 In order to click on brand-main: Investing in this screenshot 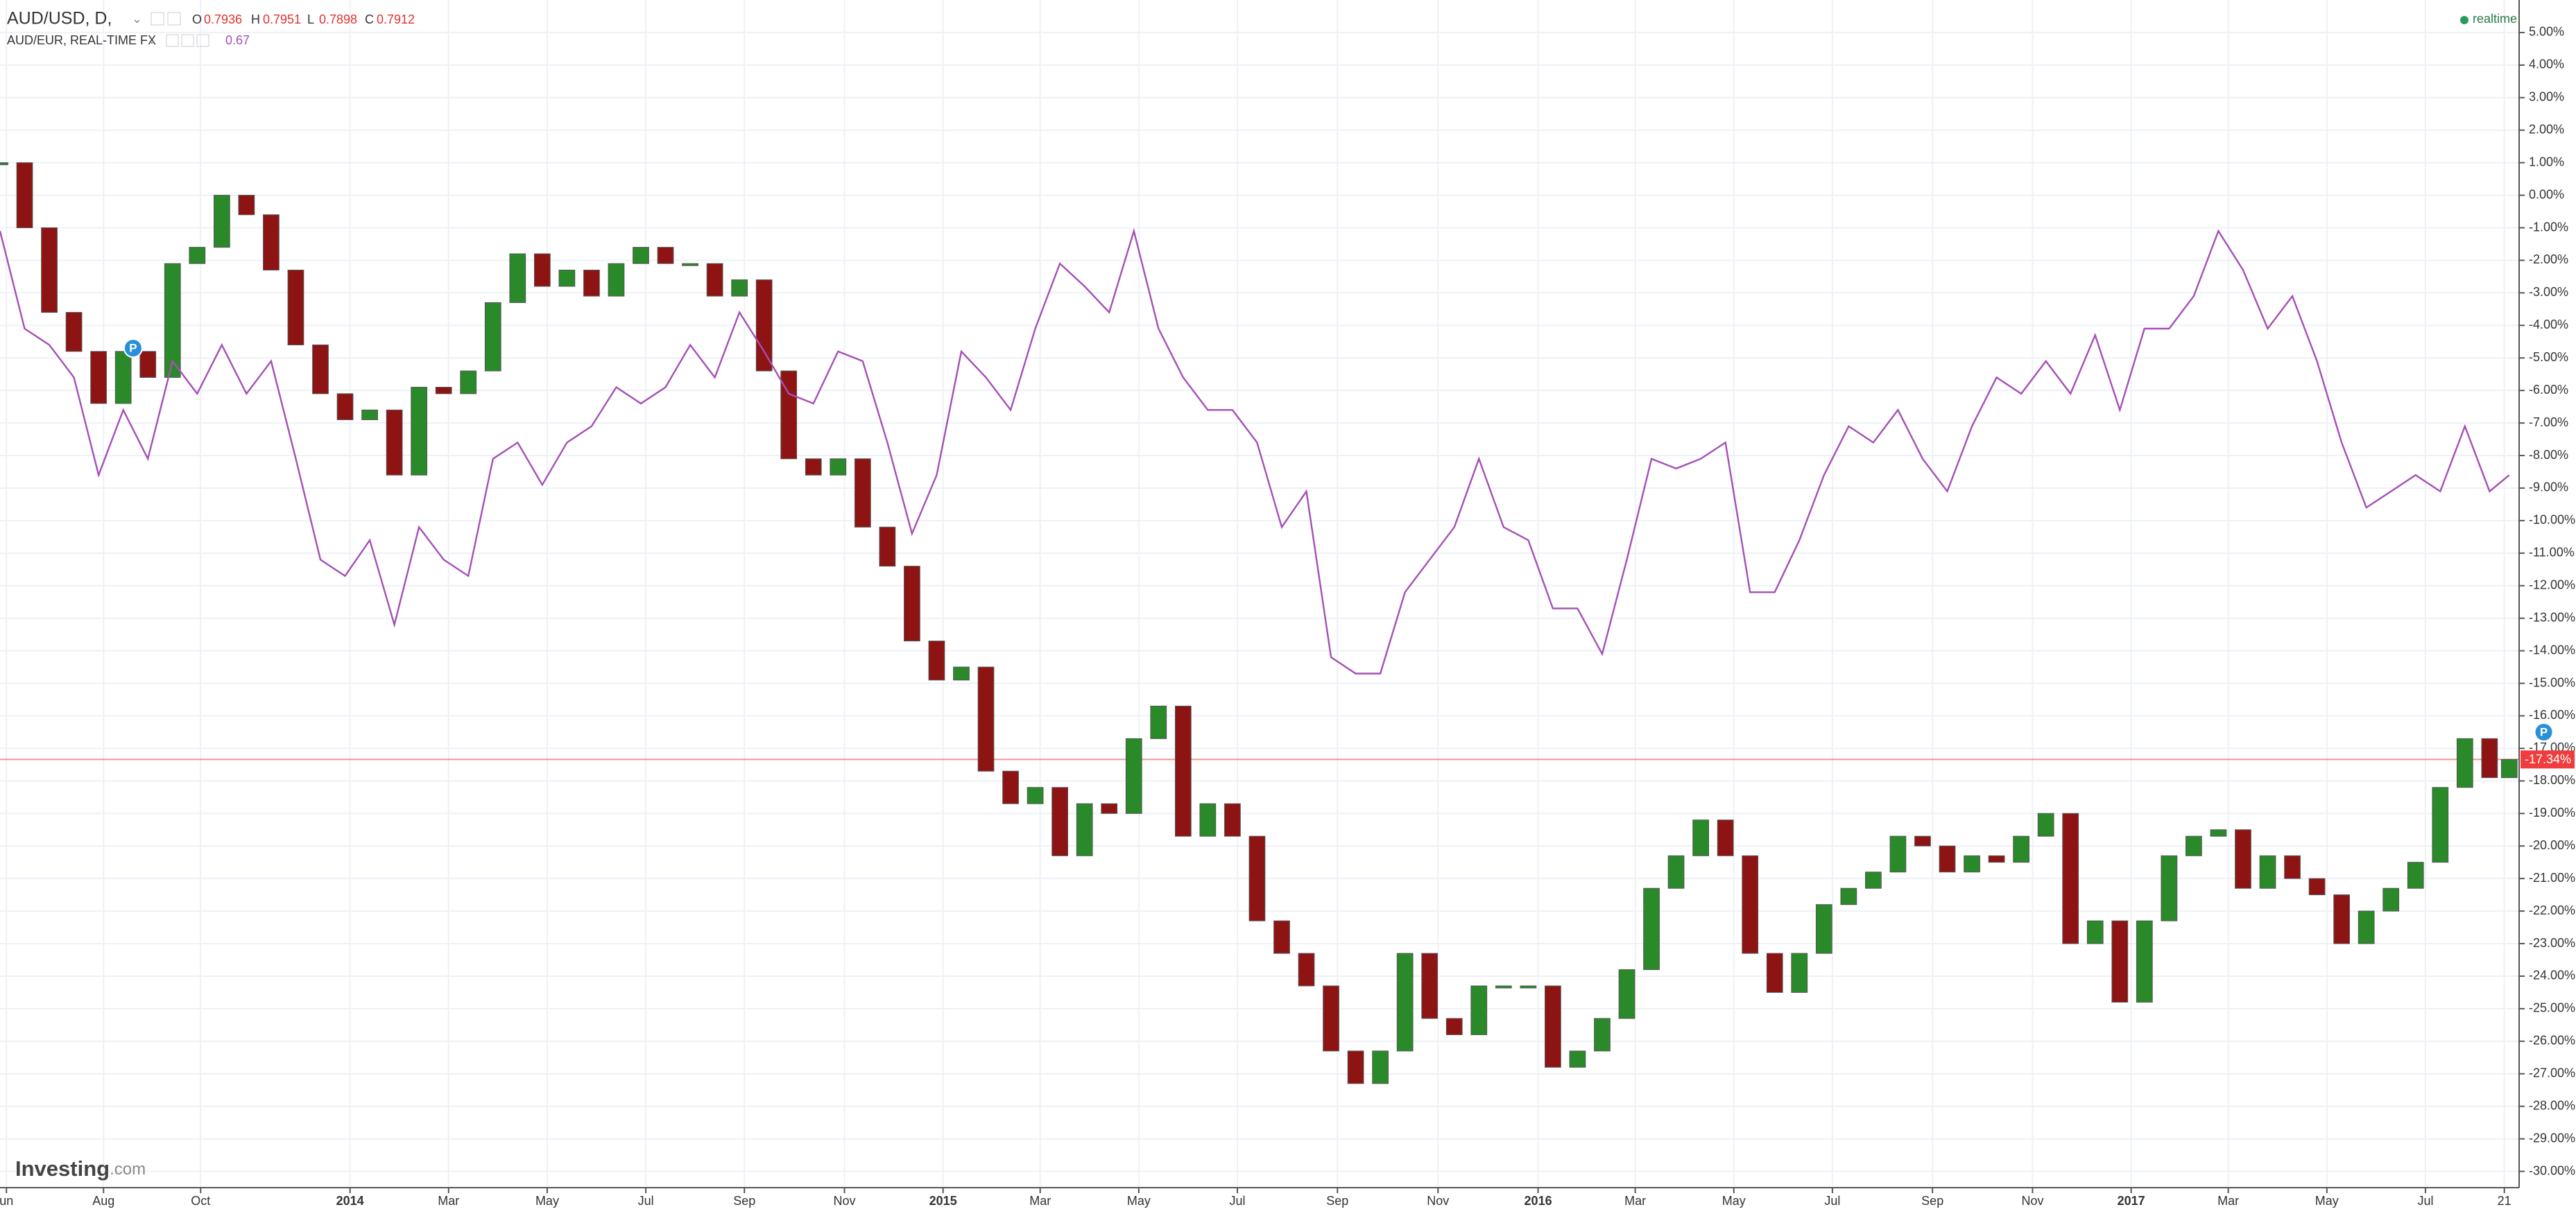, I will do `click(62, 1168)`.